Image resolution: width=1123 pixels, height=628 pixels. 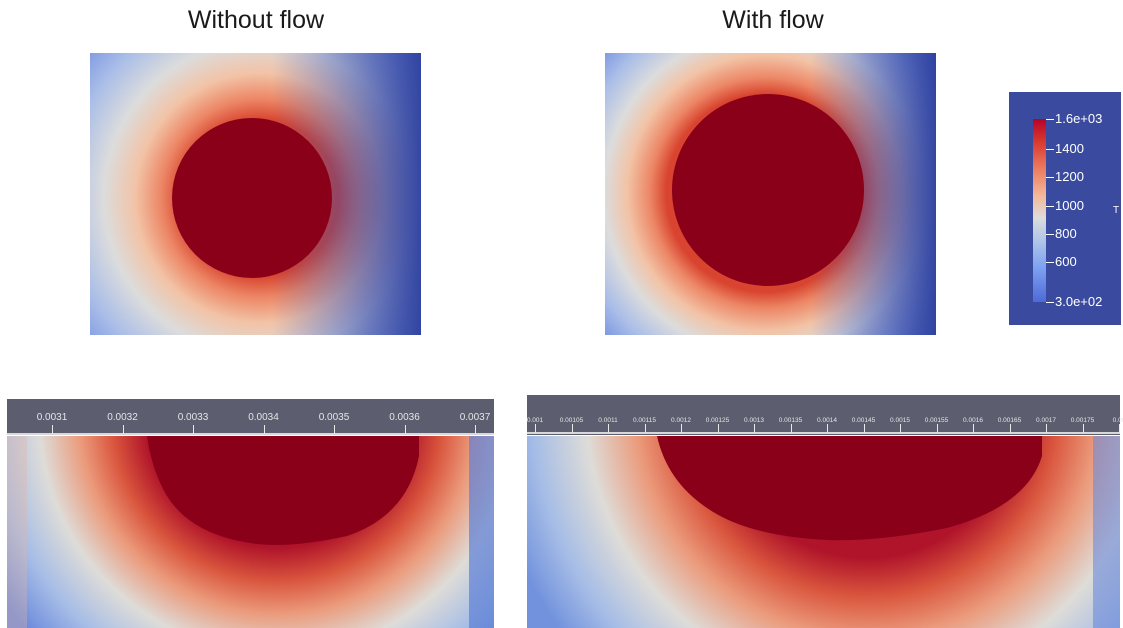 What do you see at coordinates (790, 420) in the screenshot?
I see `ruler-tick-label: 0.00135` at bounding box center [790, 420].